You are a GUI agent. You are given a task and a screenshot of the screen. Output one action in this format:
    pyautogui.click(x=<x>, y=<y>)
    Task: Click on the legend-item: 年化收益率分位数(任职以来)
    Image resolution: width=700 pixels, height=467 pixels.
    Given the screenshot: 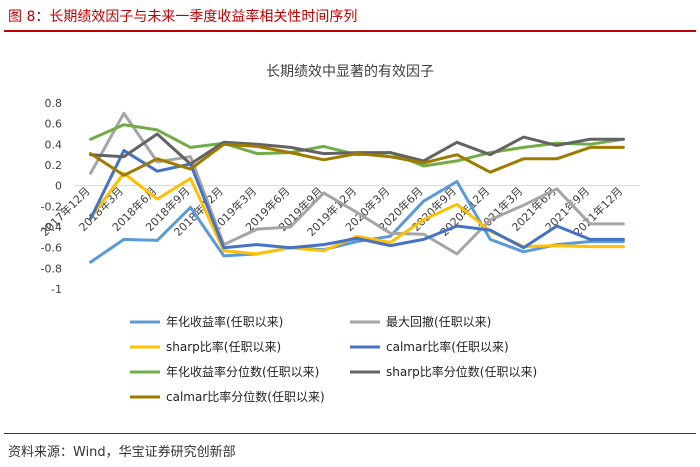 What is the action you would take?
    pyautogui.click(x=224, y=371)
    